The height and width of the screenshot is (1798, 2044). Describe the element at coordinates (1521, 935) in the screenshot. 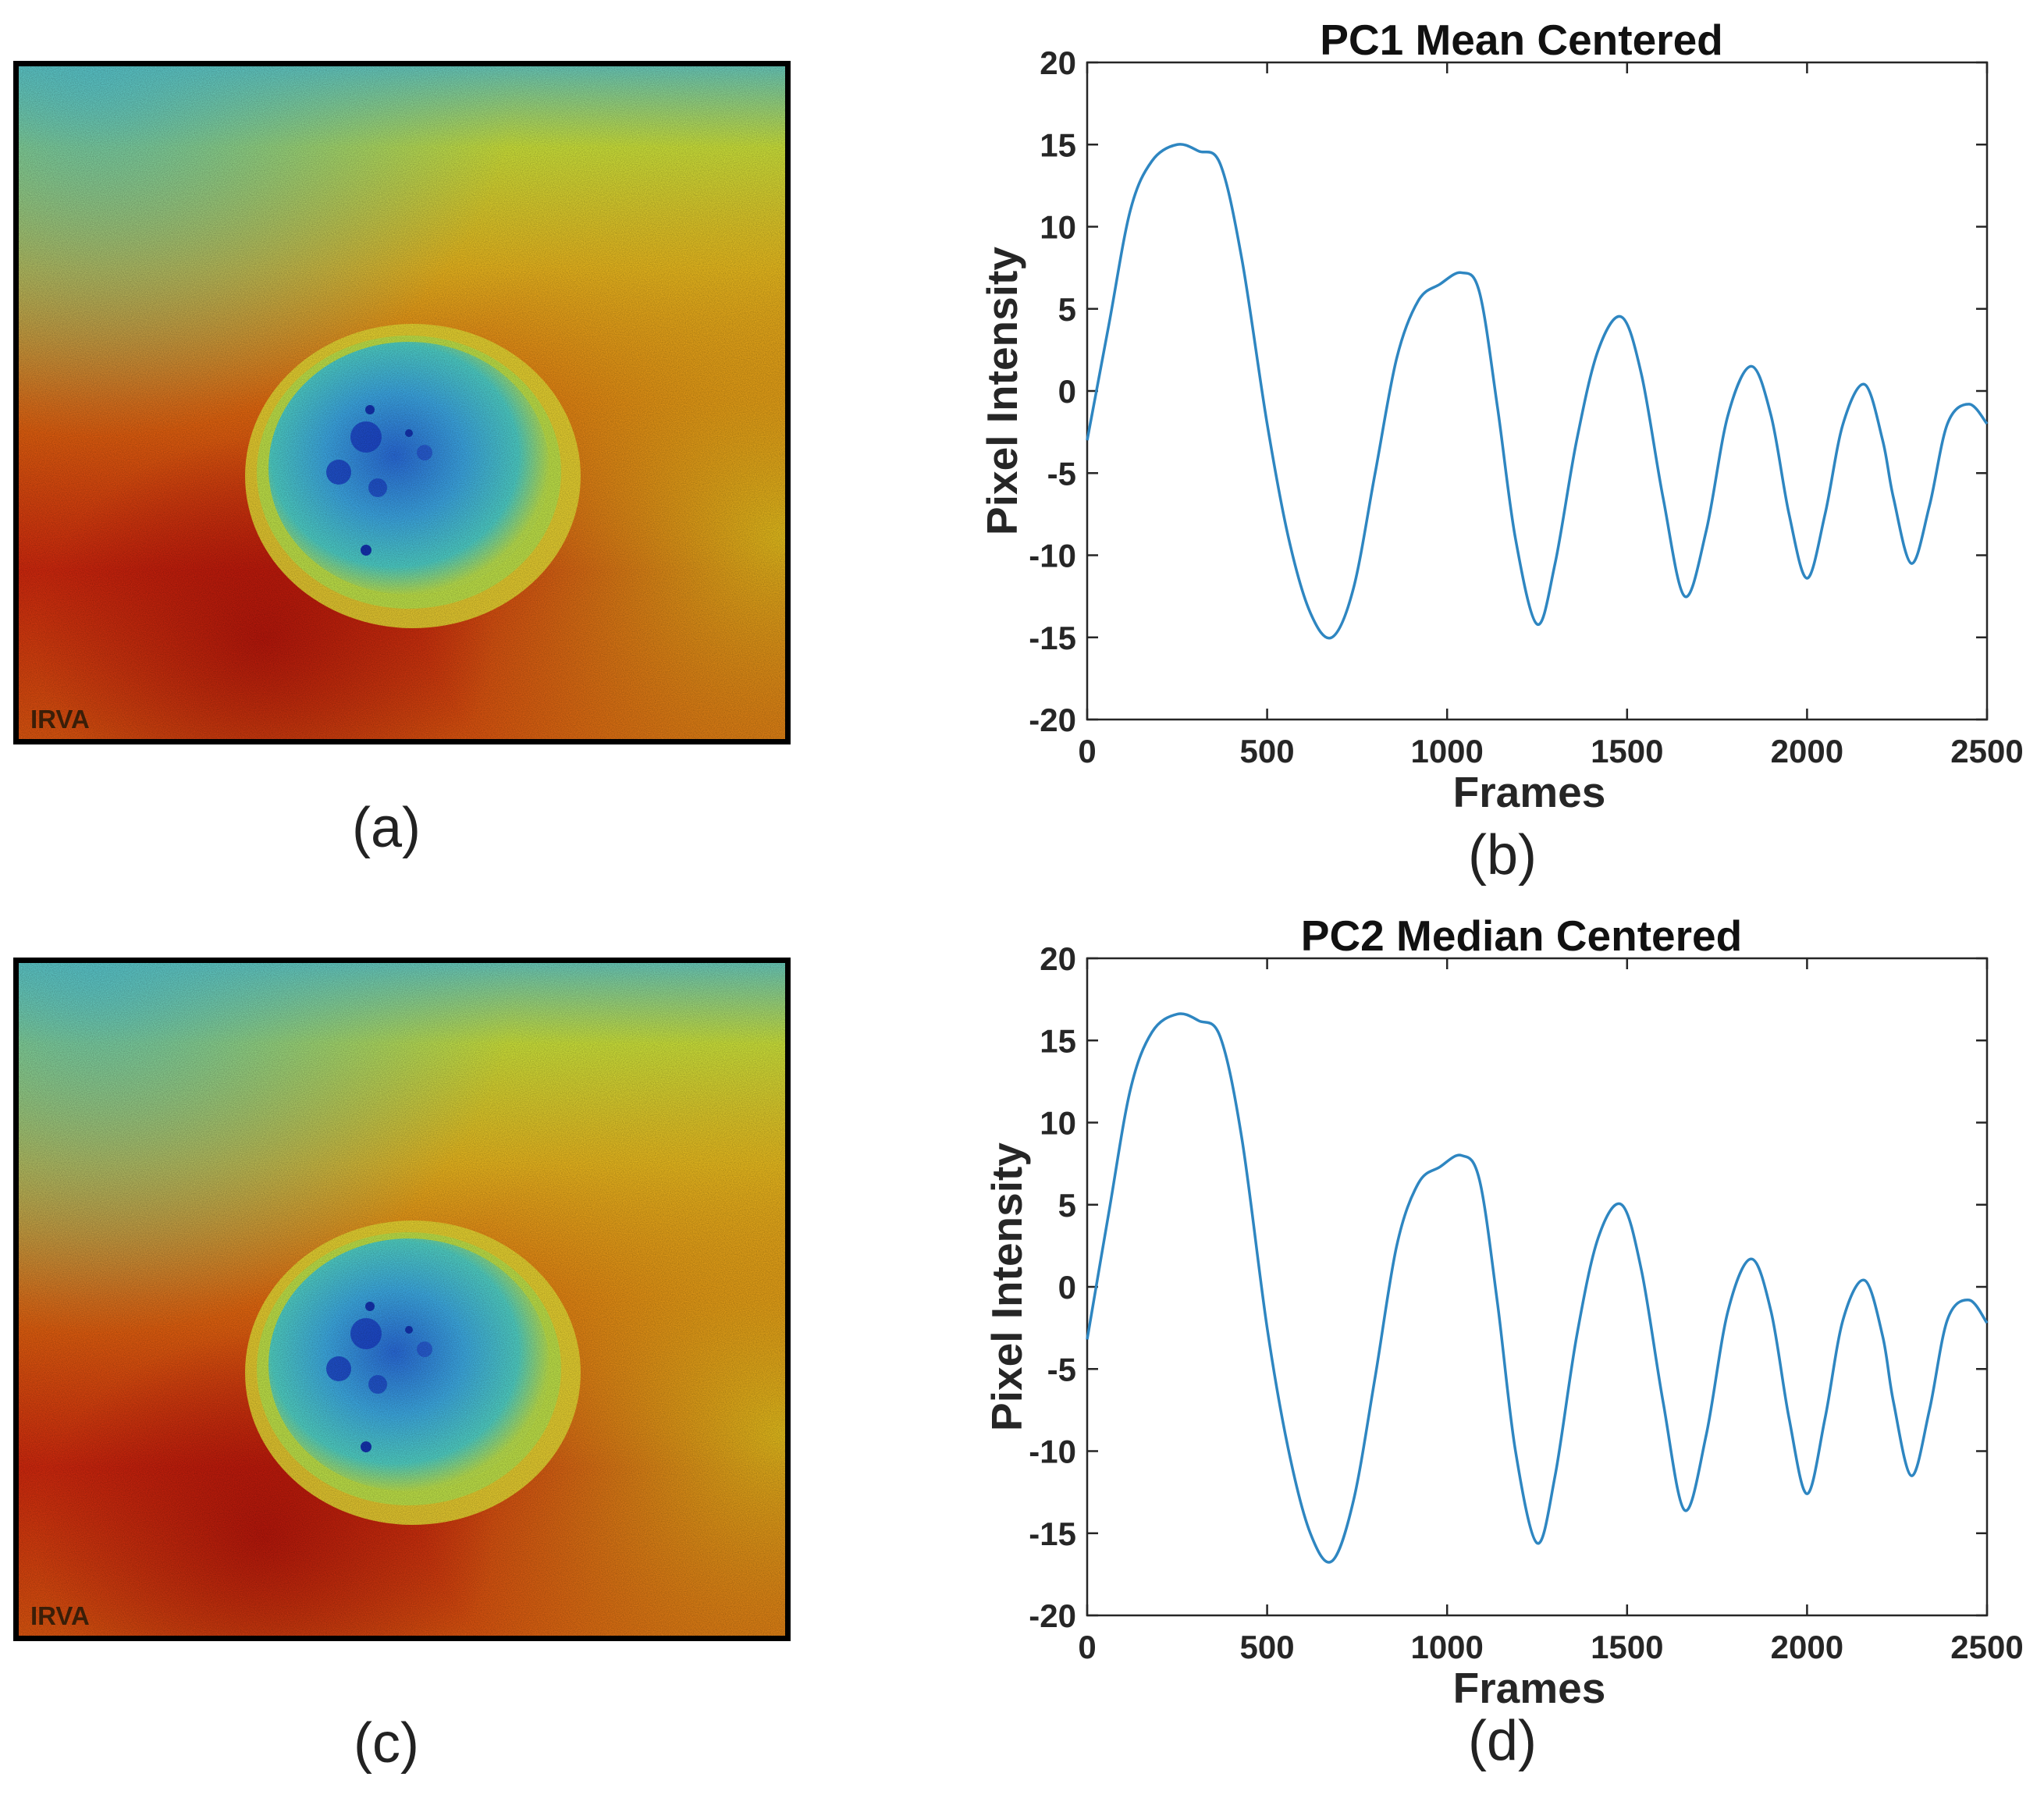

I see `chart-title: PC2 Median Centered` at that location.